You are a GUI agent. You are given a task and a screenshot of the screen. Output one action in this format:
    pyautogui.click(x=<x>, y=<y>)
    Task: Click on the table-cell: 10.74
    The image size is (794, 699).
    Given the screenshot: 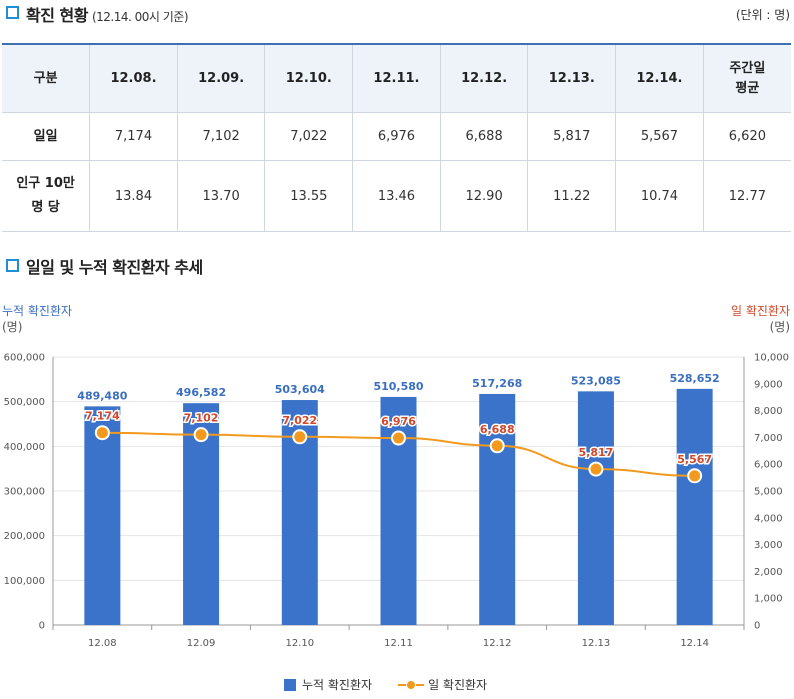 What is the action you would take?
    pyautogui.click(x=659, y=196)
    